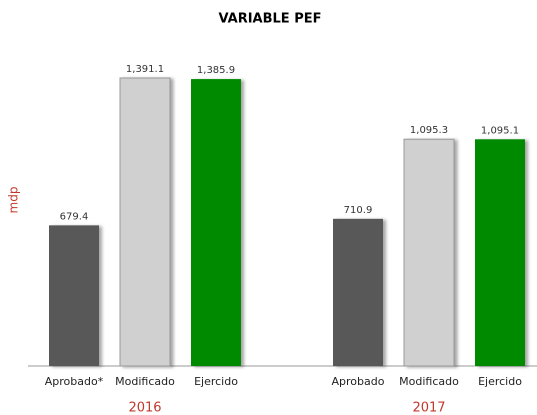 This screenshot has height=415, width=537. I want to click on value-label: 1,391.1, so click(145, 69).